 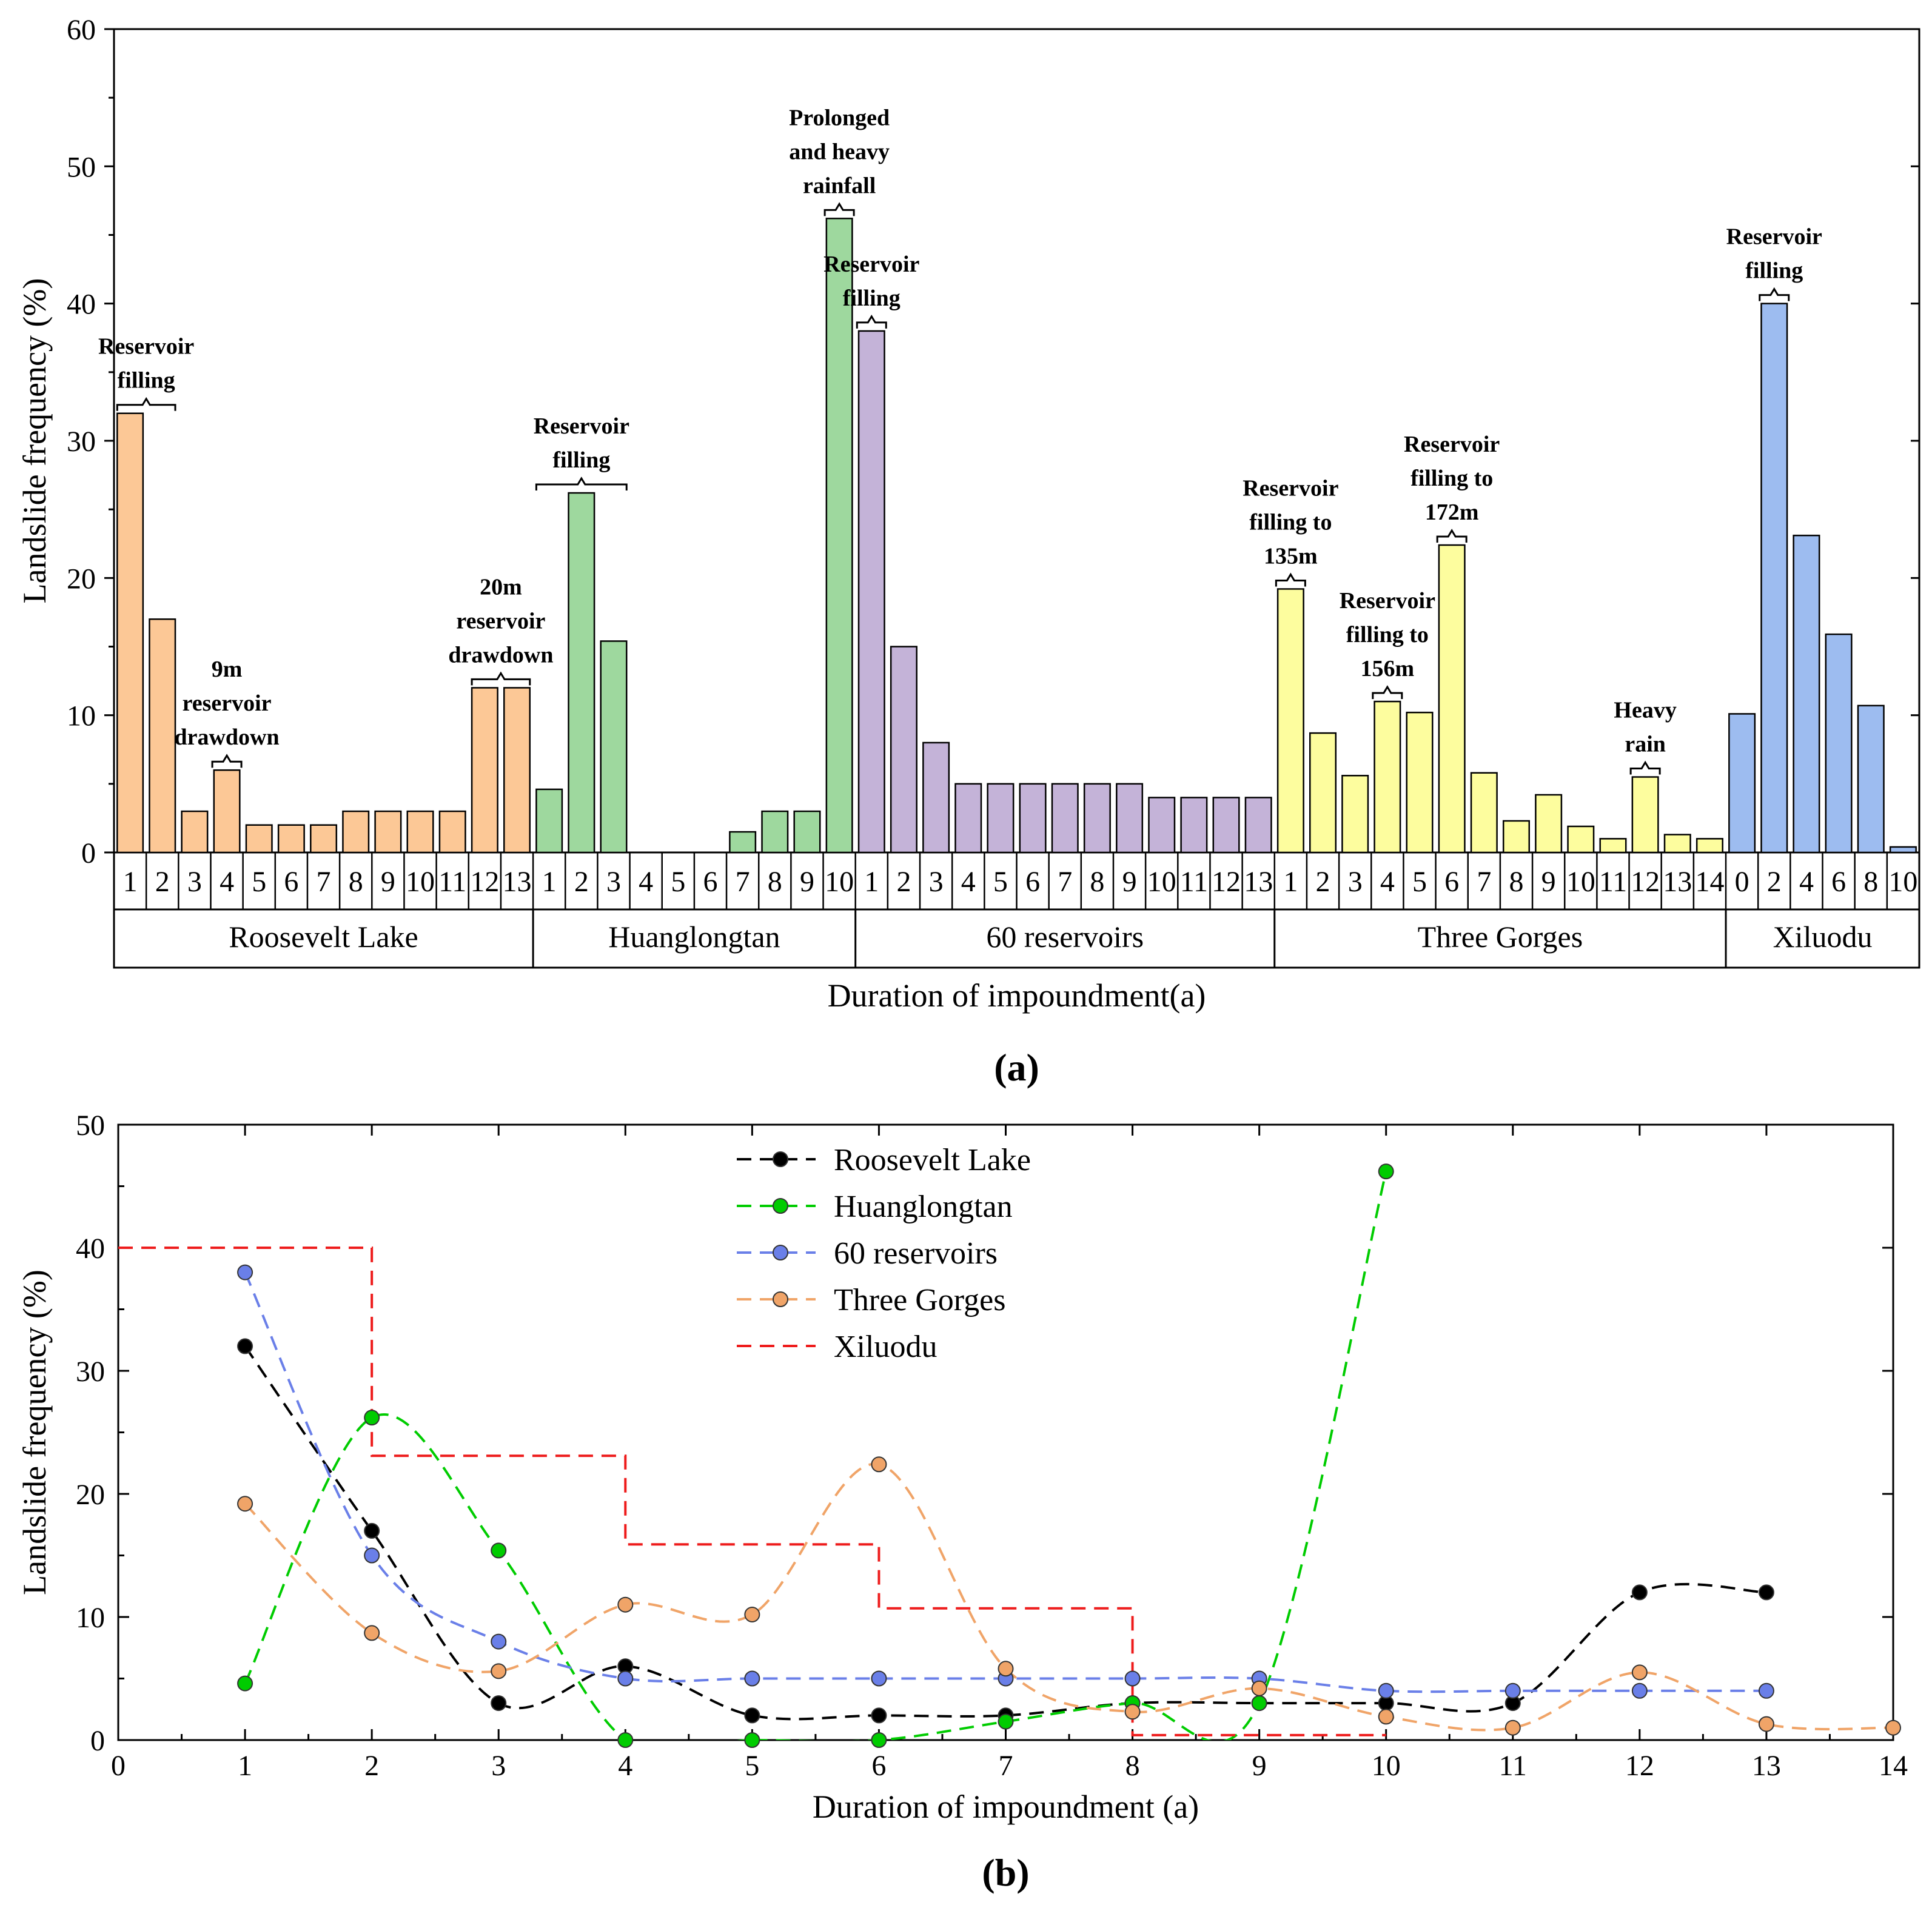 I want to click on x-tick-label: 2, so click(x=162, y=882).